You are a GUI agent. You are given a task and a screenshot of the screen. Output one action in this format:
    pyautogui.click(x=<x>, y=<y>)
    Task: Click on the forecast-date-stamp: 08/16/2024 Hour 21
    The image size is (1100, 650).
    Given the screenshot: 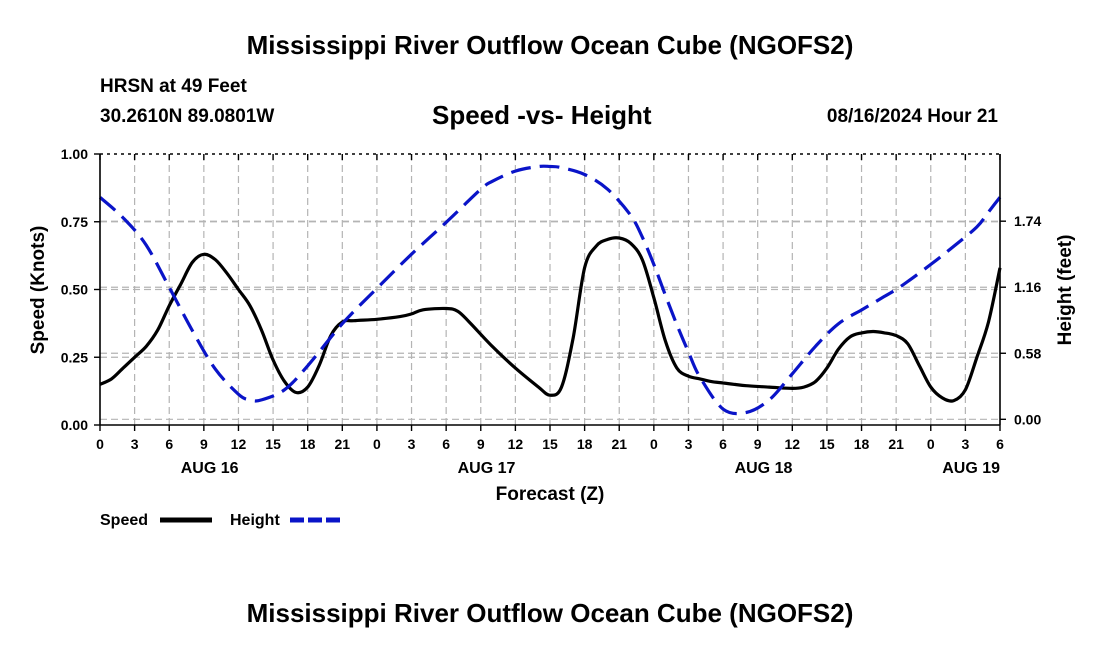 What is the action you would take?
    pyautogui.click(x=912, y=116)
    